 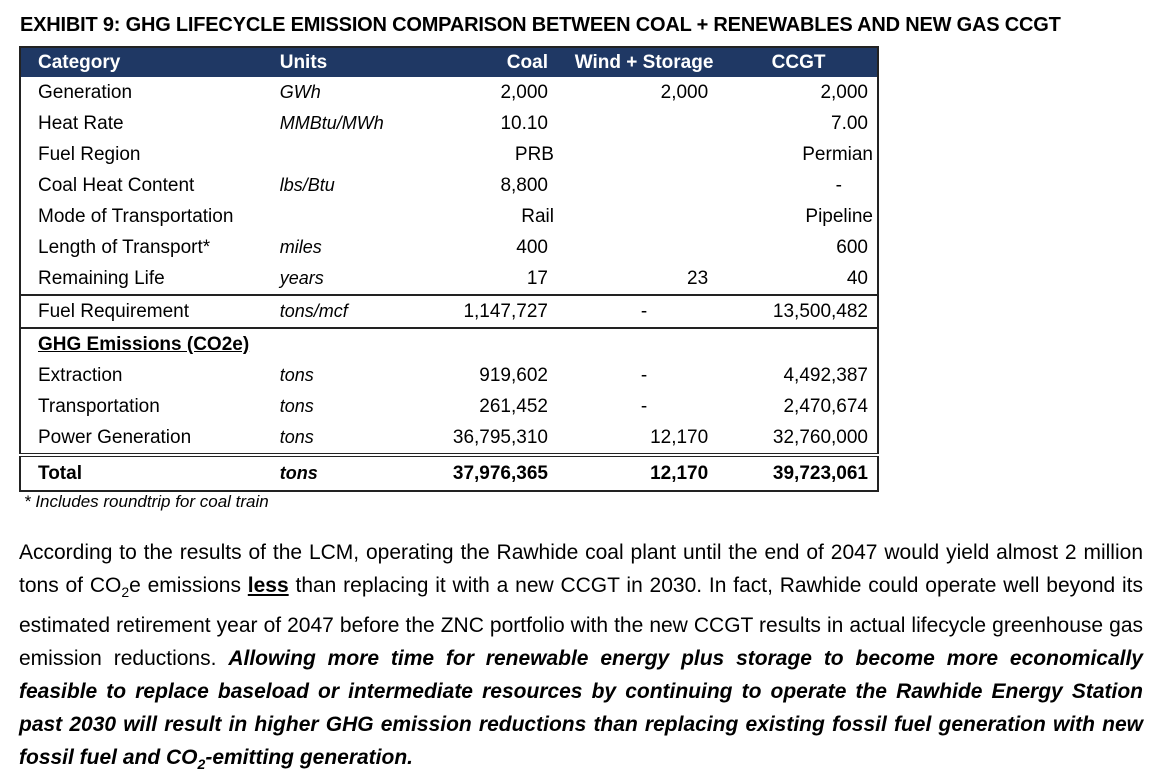 I want to click on row-coal-value: 400, so click(x=532, y=247).